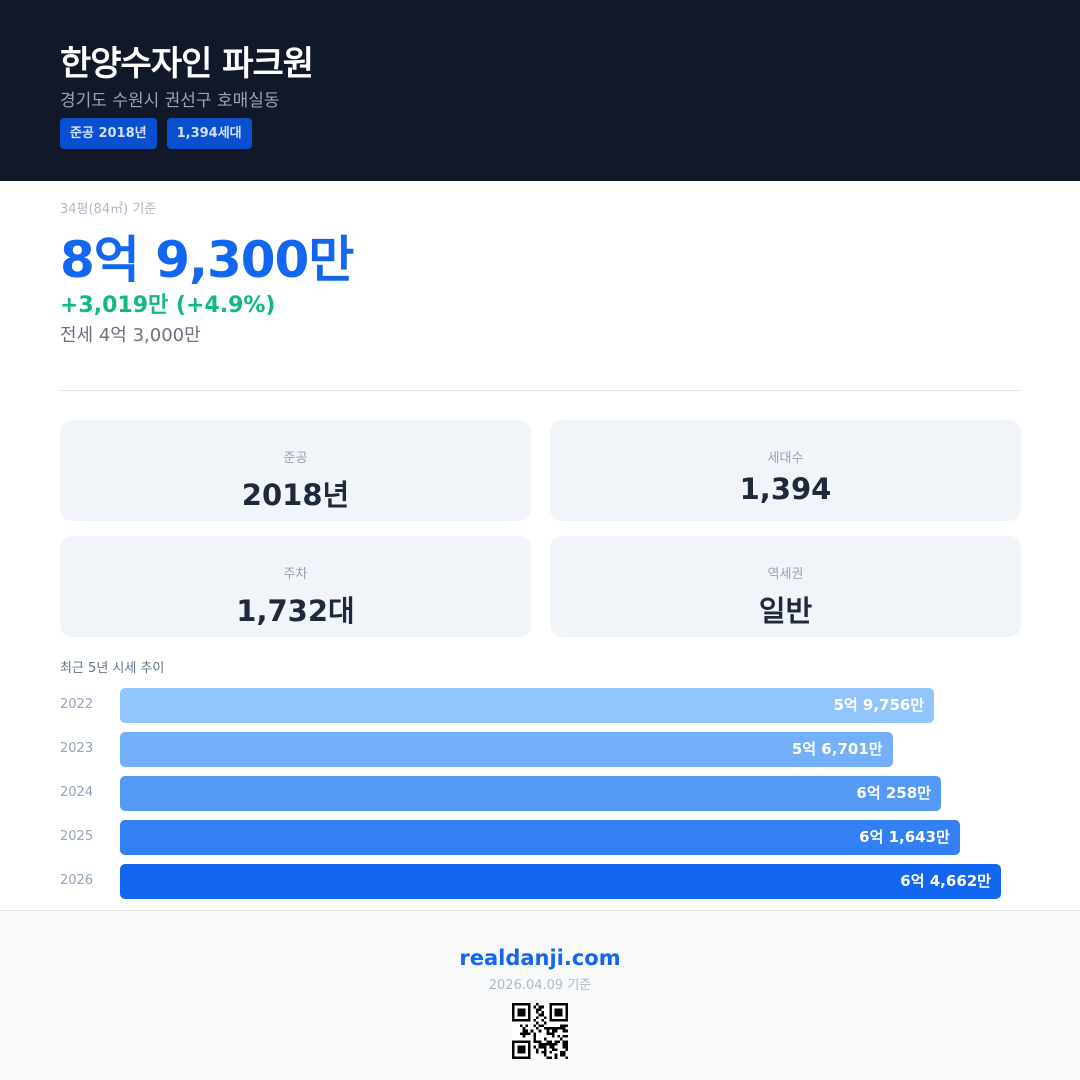  Describe the element at coordinates (785, 489) in the screenshot. I see `stat-value: 1,394` at that location.